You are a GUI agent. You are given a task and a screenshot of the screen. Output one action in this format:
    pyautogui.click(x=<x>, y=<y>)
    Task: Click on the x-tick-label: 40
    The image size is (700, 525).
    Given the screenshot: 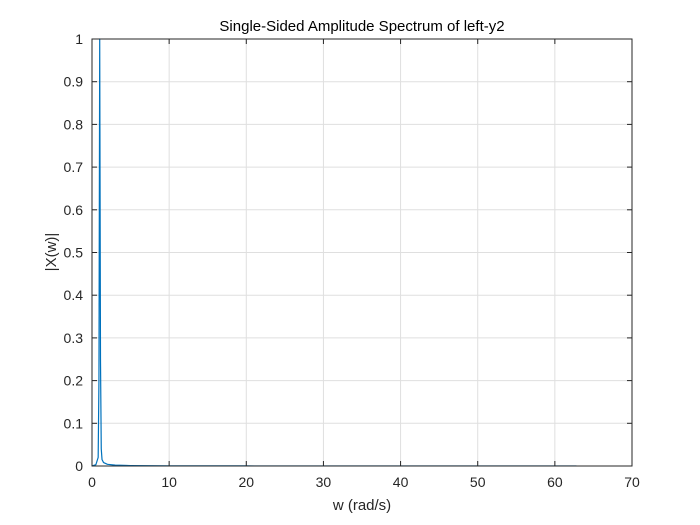 What is the action you would take?
    pyautogui.click(x=401, y=482)
    